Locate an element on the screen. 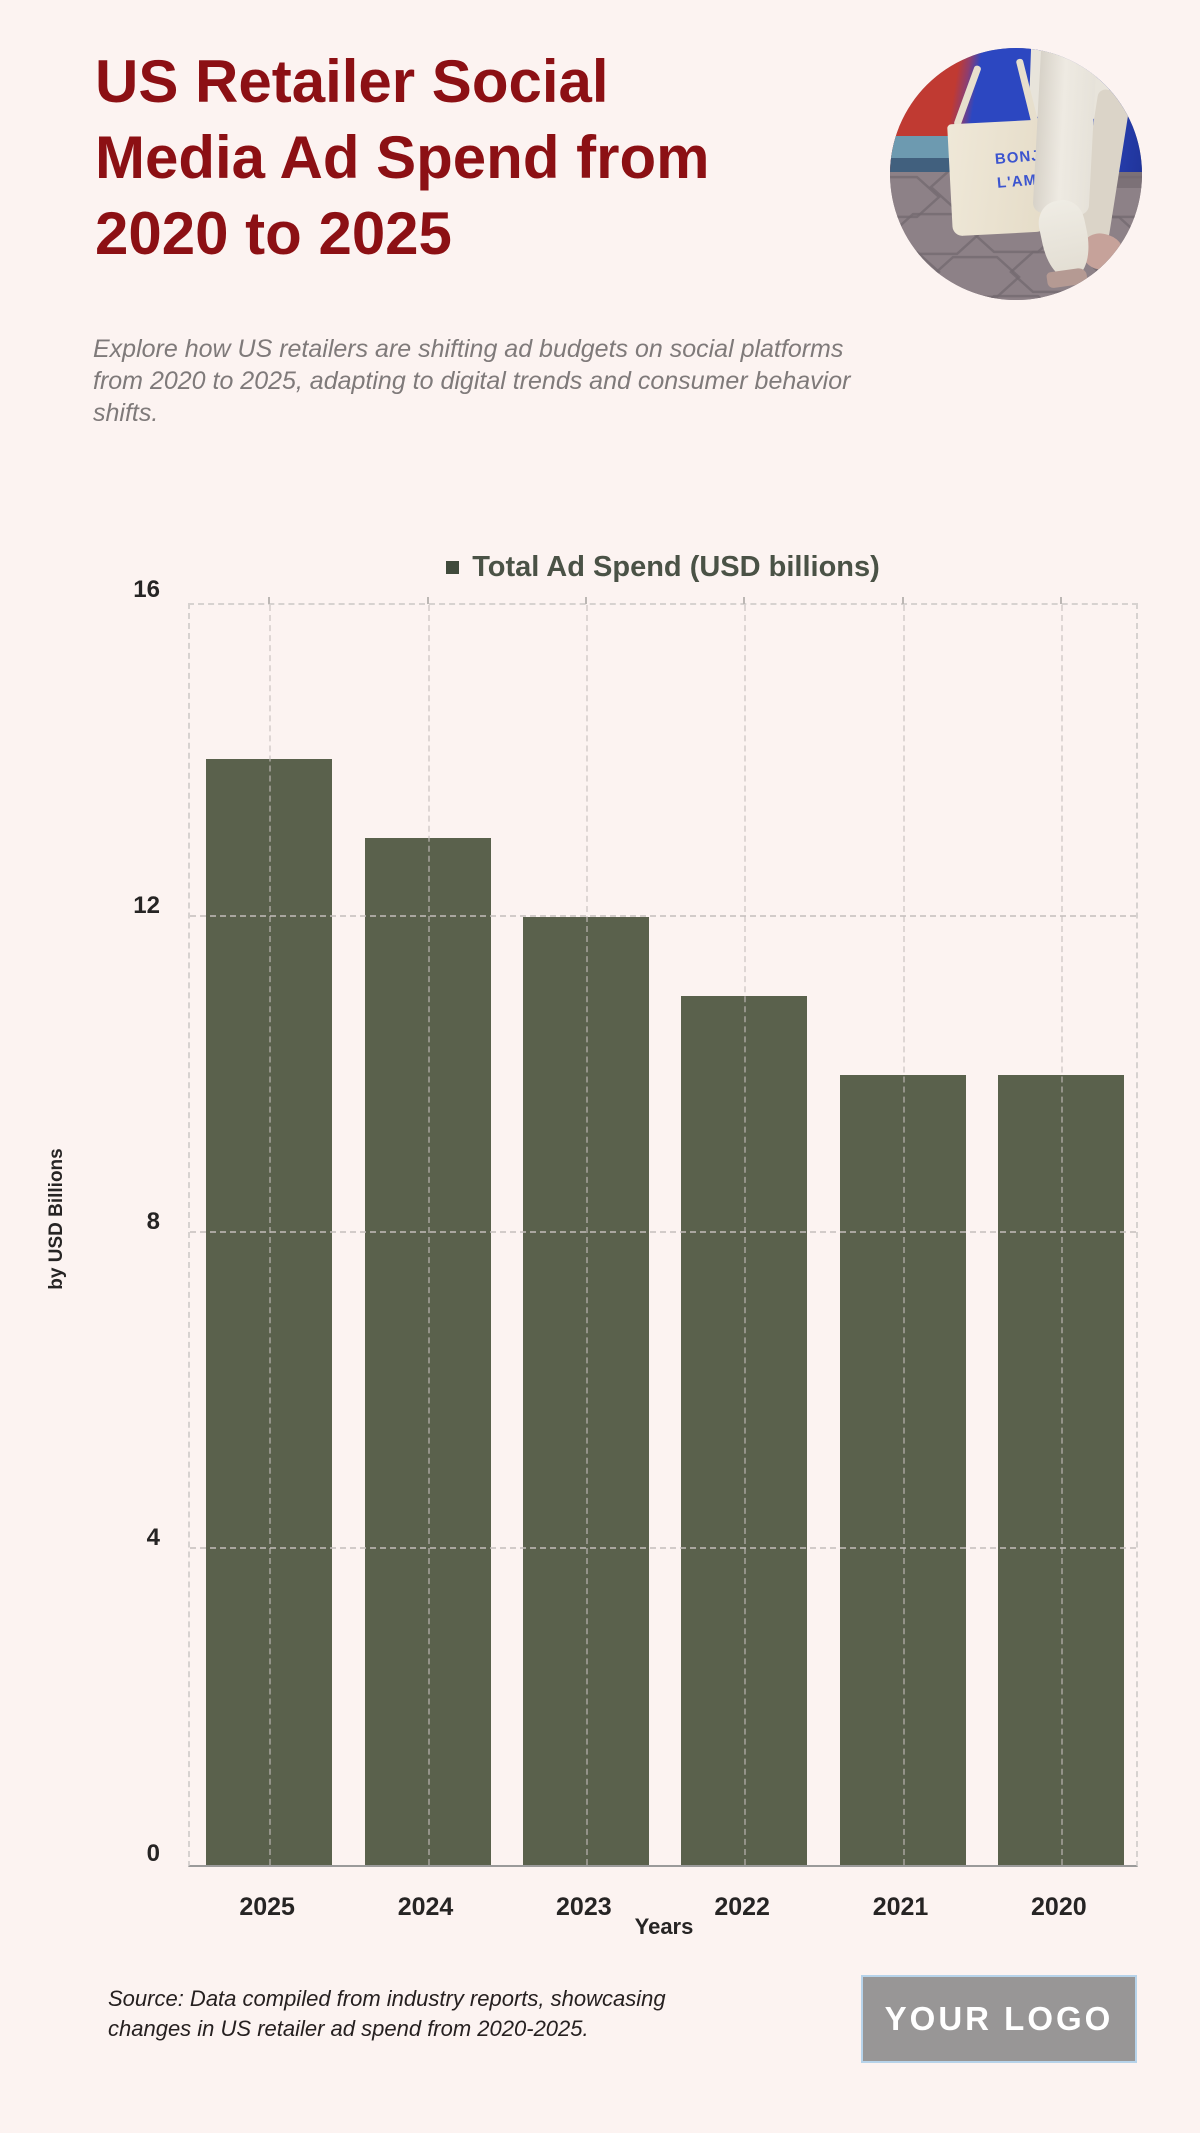  photo-bag-text: BONJOUR L'AMOUR is located at coordinates (1012, 168).